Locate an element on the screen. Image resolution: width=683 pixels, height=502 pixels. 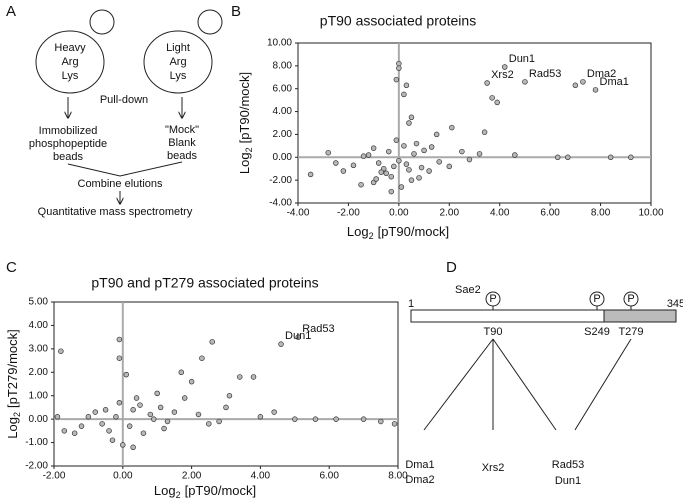
protein-region is located at coordinates (640, 316).